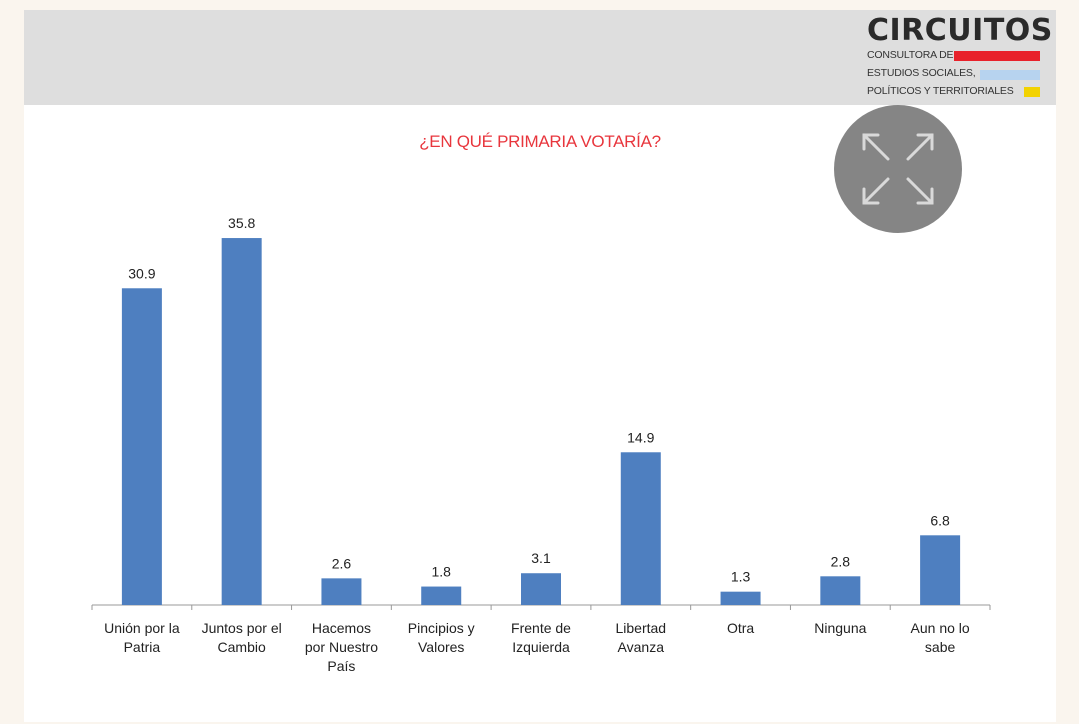  I want to click on value-label: 14.9, so click(640, 437).